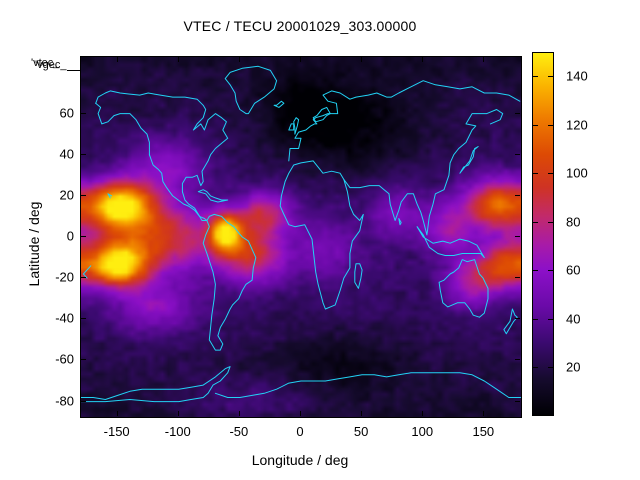  Describe the element at coordinates (64, 359) in the screenshot. I see `y-tick-label: -60` at that location.